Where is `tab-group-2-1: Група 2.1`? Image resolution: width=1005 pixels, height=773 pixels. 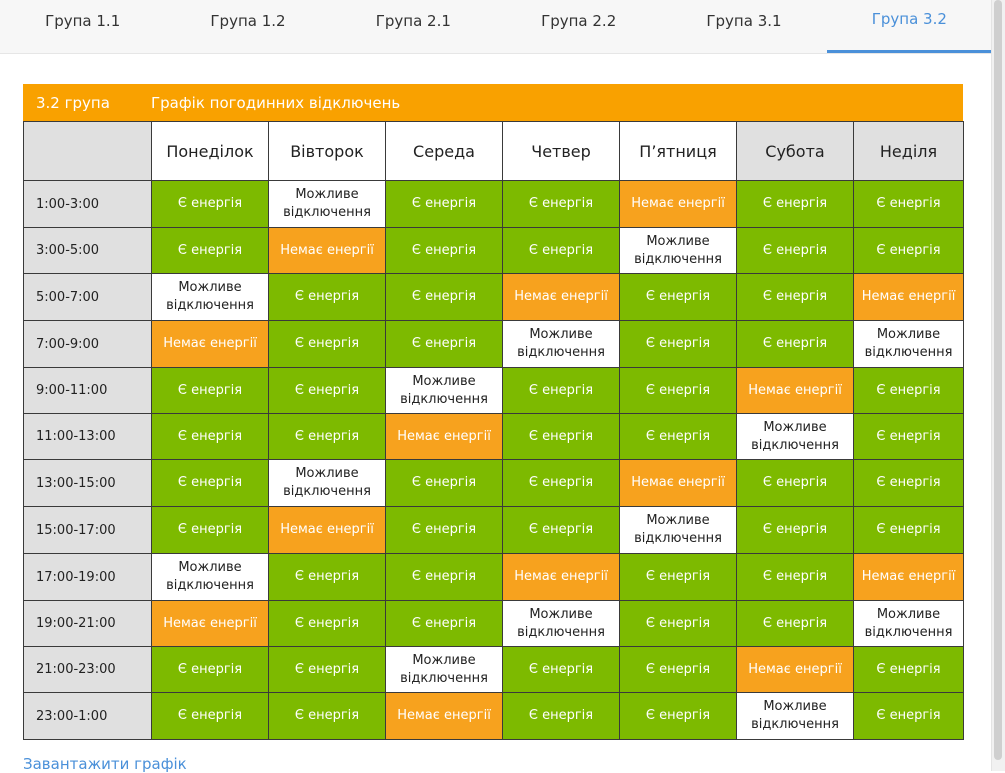
tab-group-2-1: Група 2.1 is located at coordinates (413, 20).